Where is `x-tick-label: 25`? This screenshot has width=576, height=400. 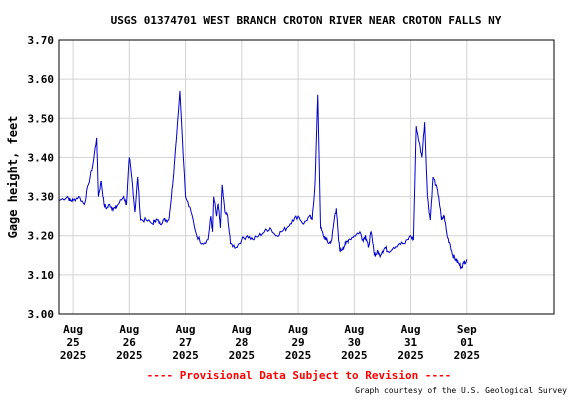
x-tick-label: 25 is located at coordinates (72, 342).